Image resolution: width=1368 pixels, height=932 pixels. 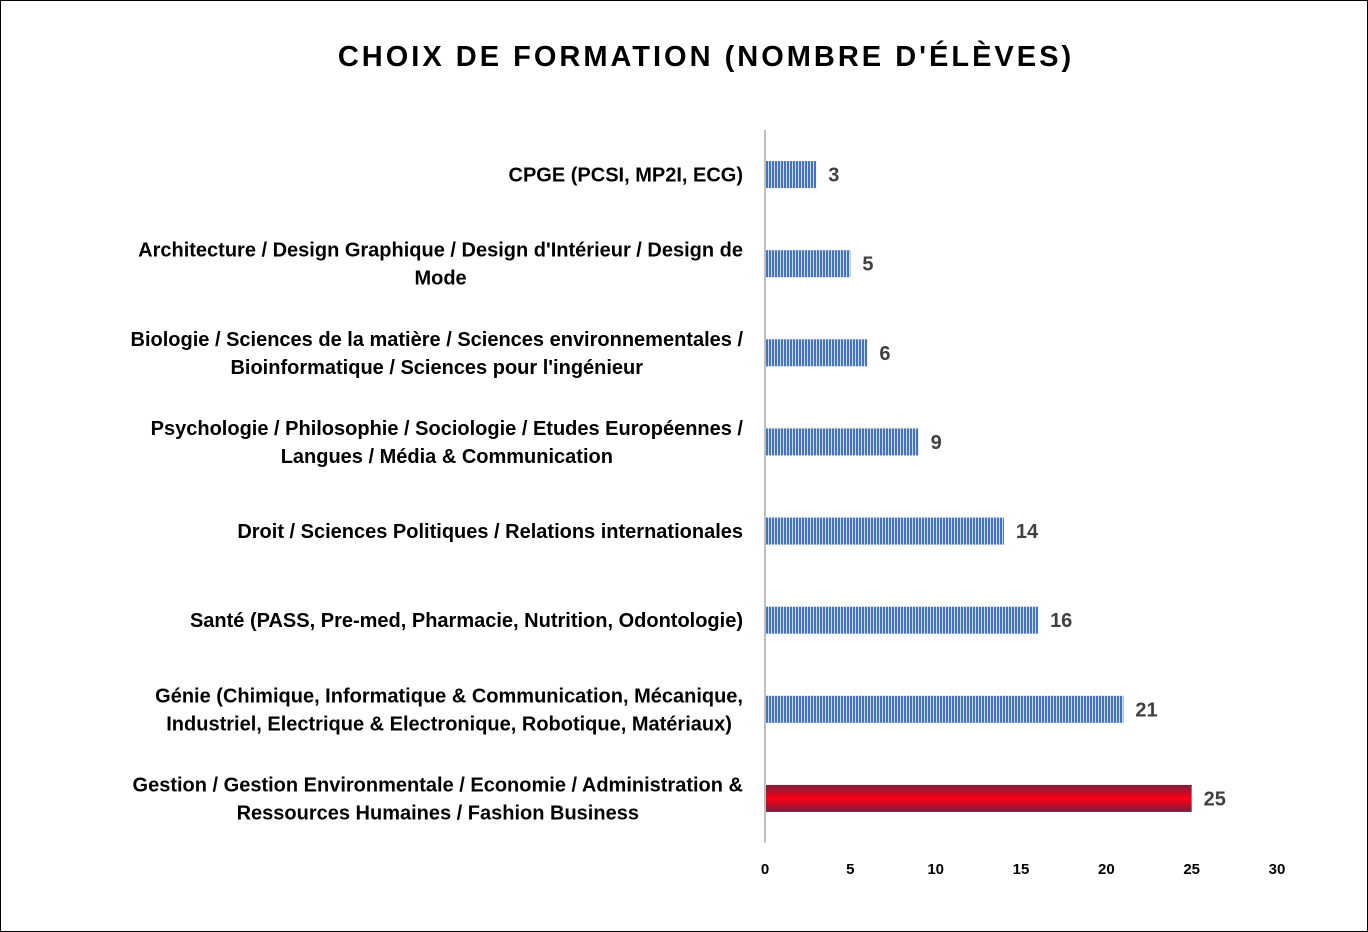 I want to click on x-tick-label: 25, so click(x=1191, y=869).